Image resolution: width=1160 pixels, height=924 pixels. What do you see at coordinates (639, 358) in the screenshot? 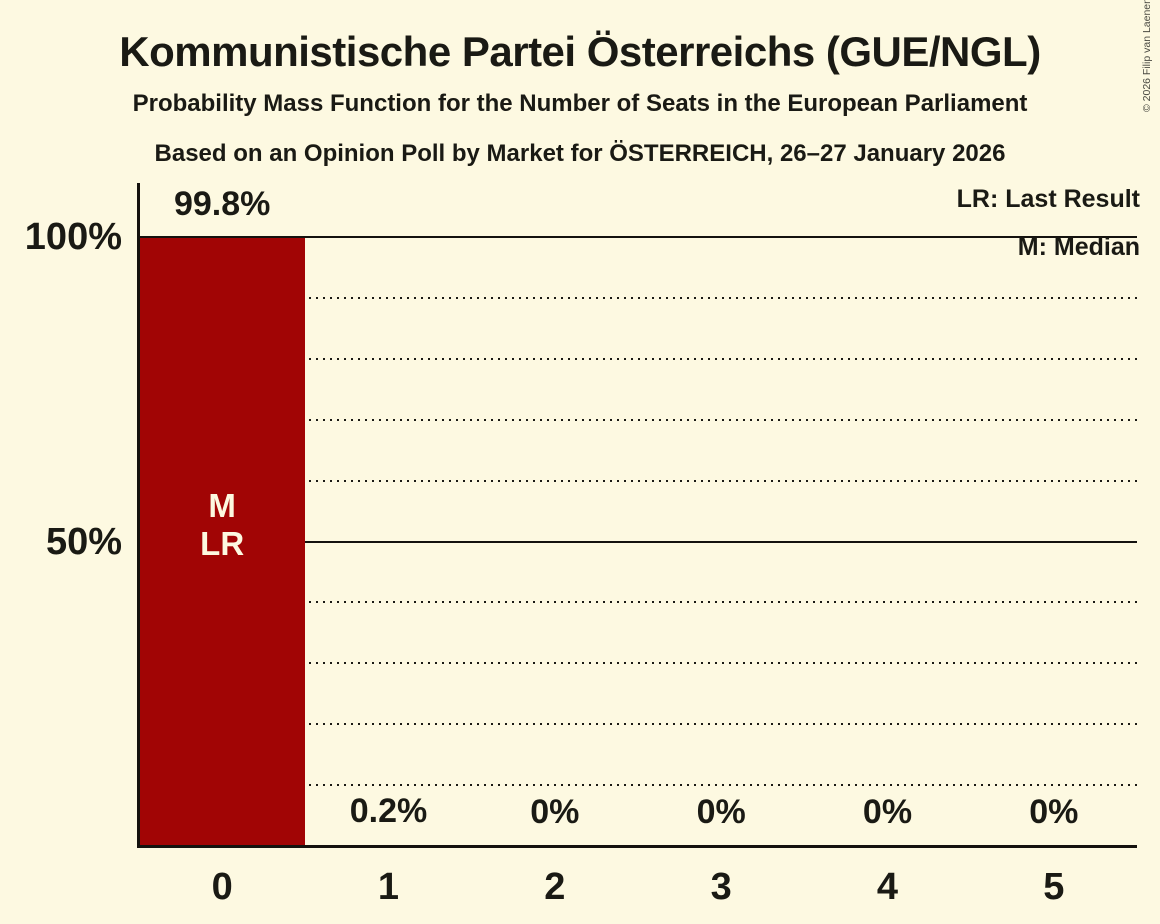
I see `gridline-80pct` at bounding box center [639, 358].